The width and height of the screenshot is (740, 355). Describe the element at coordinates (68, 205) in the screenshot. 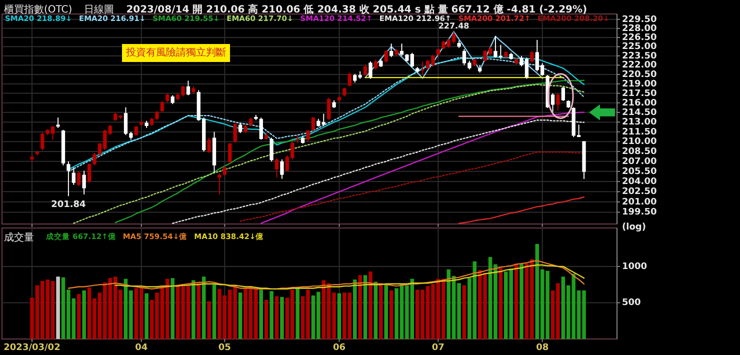

I see `annotation: 201.84` at that location.